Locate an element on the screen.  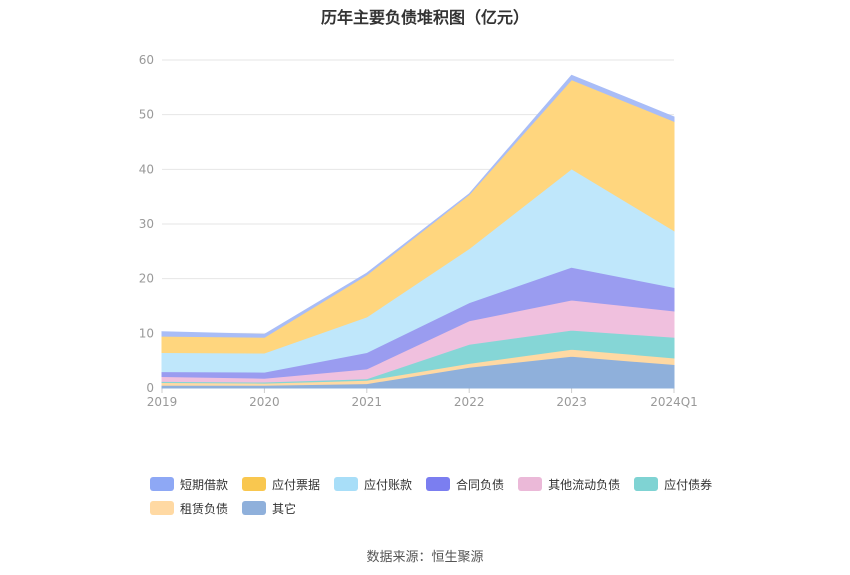
legend-label: 短期借款 is located at coordinates (204, 484).